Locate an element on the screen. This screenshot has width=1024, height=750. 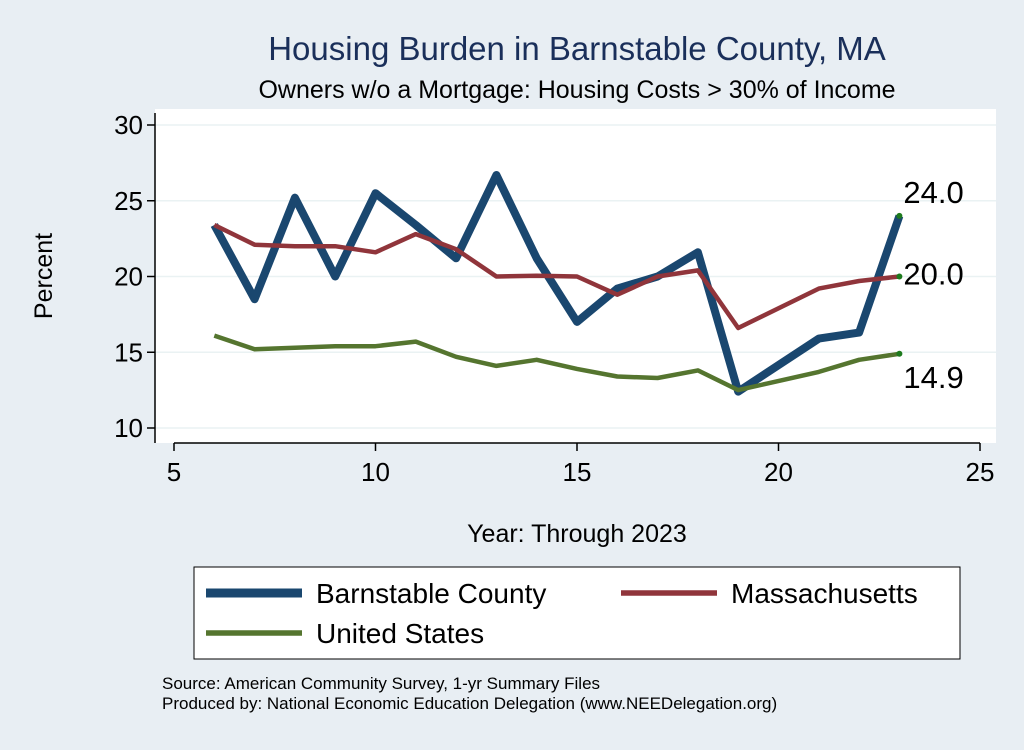
end-label-massachusetts: 20.0 is located at coordinates (933, 274).